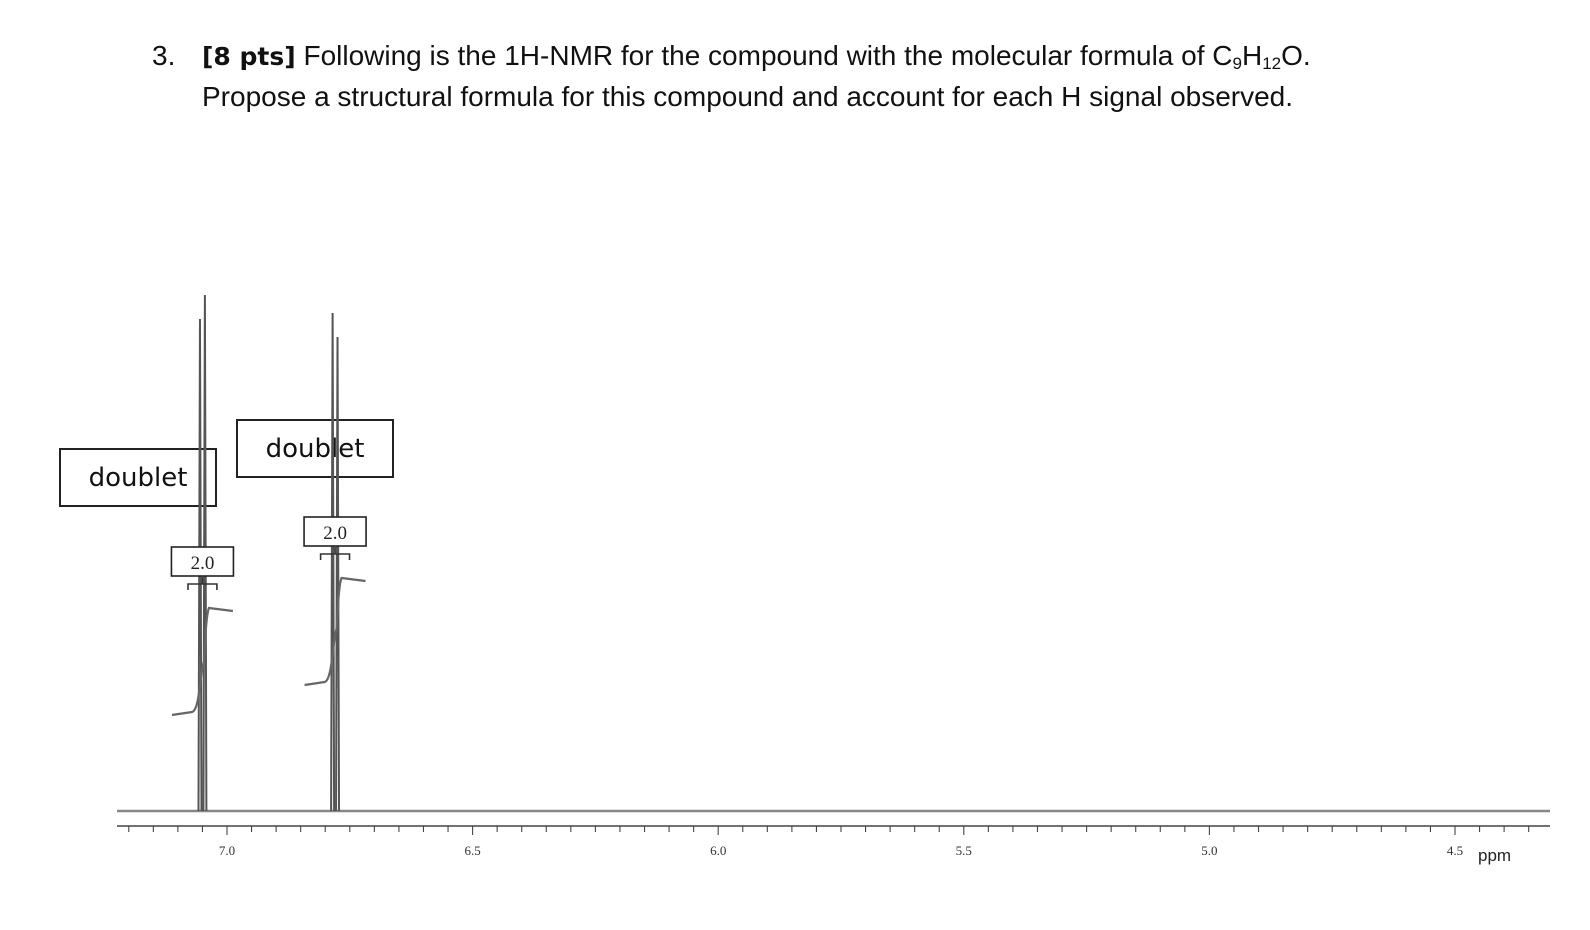  I want to click on formula-tail: O., so click(1296, 55).